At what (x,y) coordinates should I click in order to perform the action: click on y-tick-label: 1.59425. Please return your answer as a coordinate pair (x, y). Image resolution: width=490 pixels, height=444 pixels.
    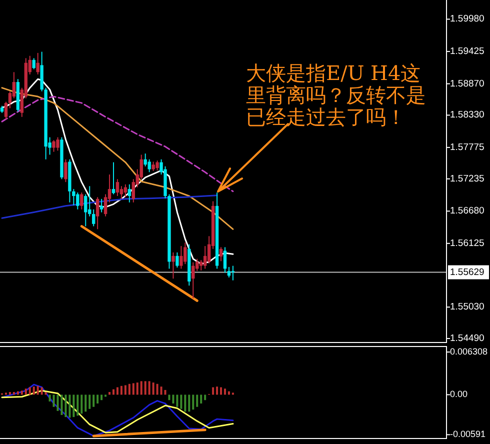
    Looking at the image, I should click on (467, 51).